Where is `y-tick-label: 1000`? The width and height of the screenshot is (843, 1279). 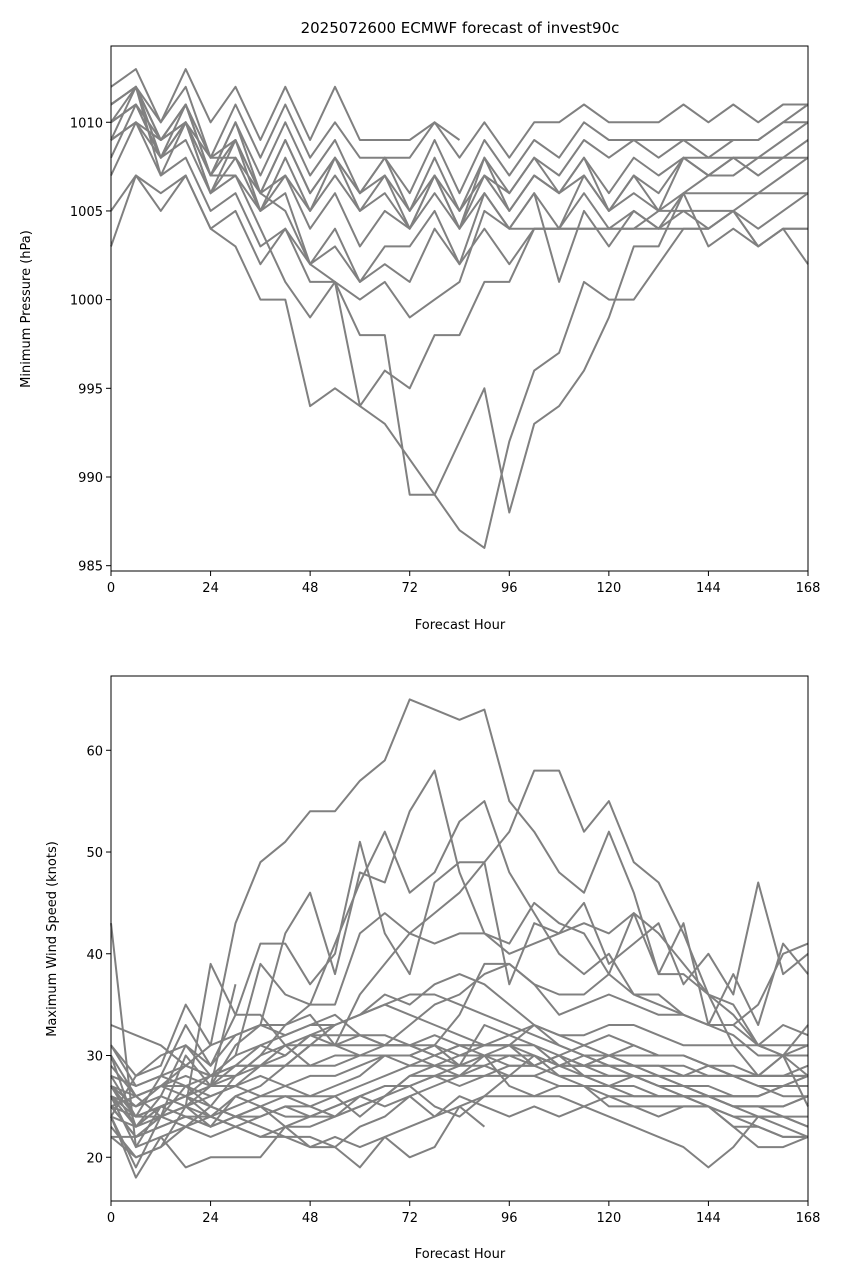 y-tick-label: 1000 is located at coordinates (86, 301).